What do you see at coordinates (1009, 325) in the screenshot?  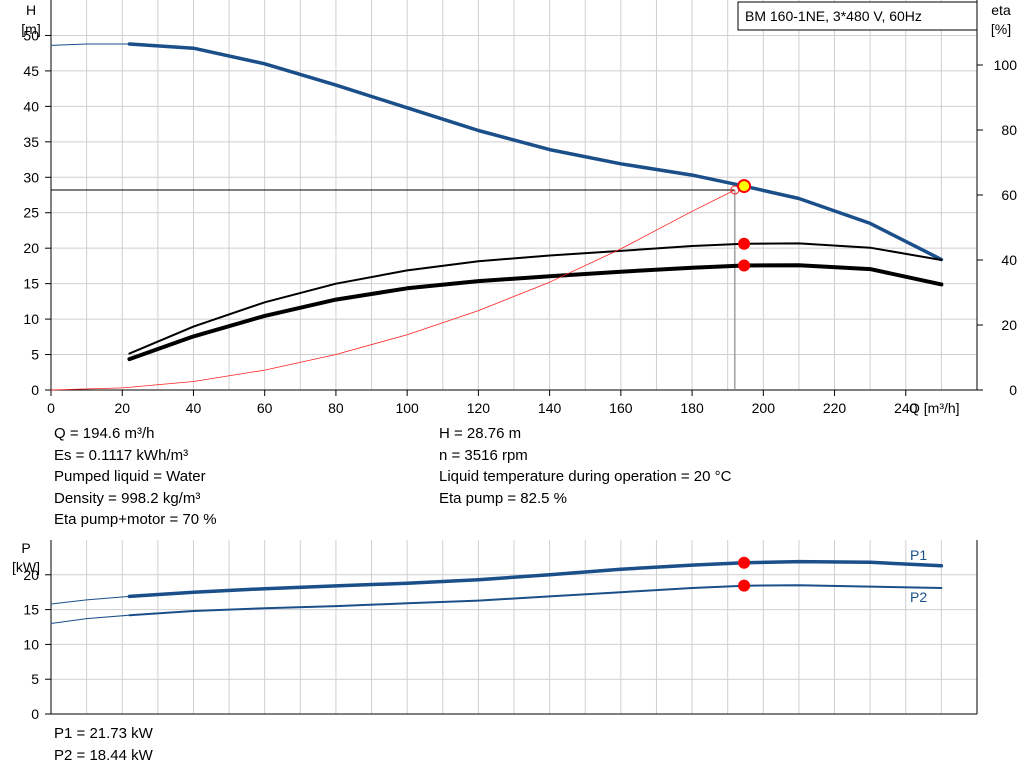 I see `eta-tick-label: 20` at bounding box center [1009, 325].